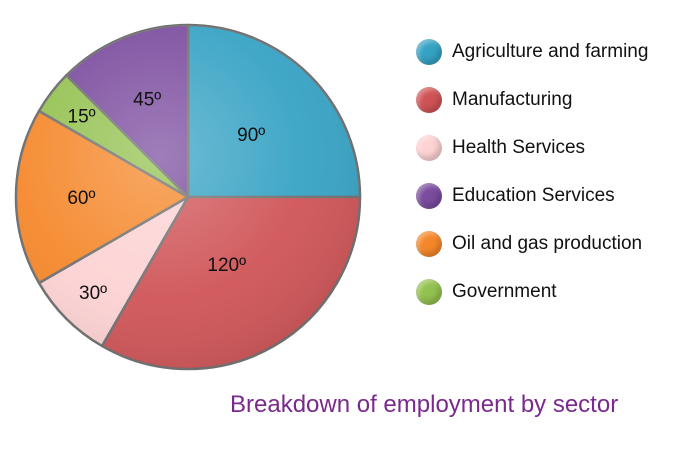 The width and height of the screenshot is (693, 450). I want to click on legend-item-education: Education Services, so click(551, 196).